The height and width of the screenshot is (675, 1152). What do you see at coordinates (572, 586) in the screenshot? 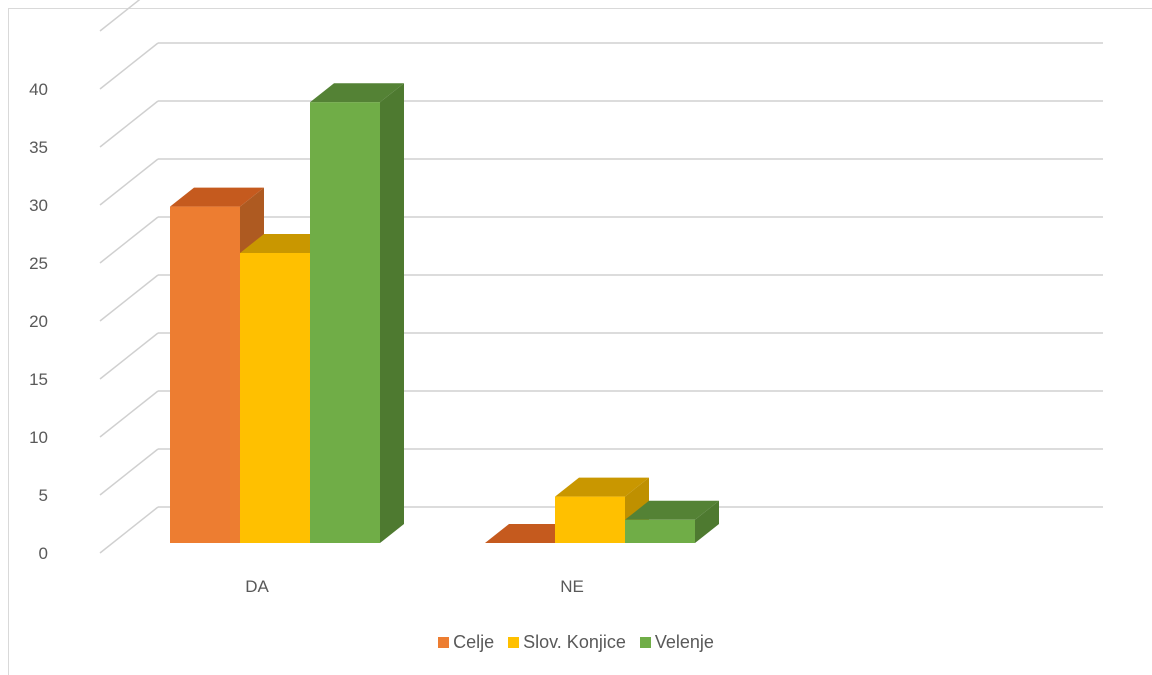
I see `x-category-label: NE` at bounding box center [572, 586].